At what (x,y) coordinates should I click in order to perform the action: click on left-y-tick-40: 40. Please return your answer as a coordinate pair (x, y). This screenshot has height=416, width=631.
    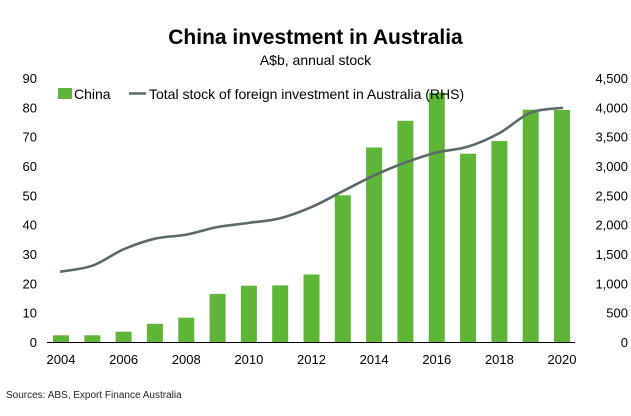
    Looking at the image, I should click on (30, 225).